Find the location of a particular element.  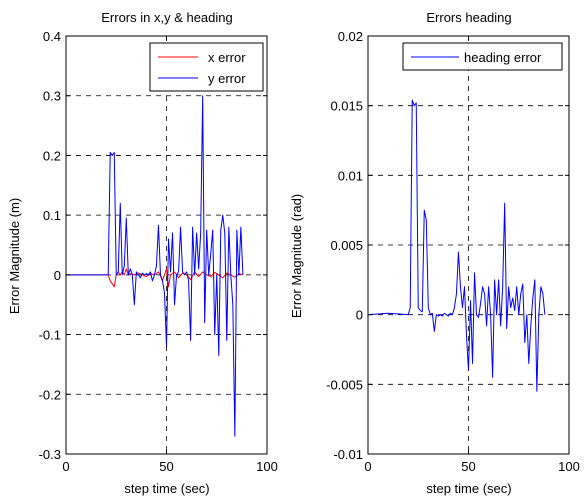

series-line-x-error is located at coordinates (155, 278).